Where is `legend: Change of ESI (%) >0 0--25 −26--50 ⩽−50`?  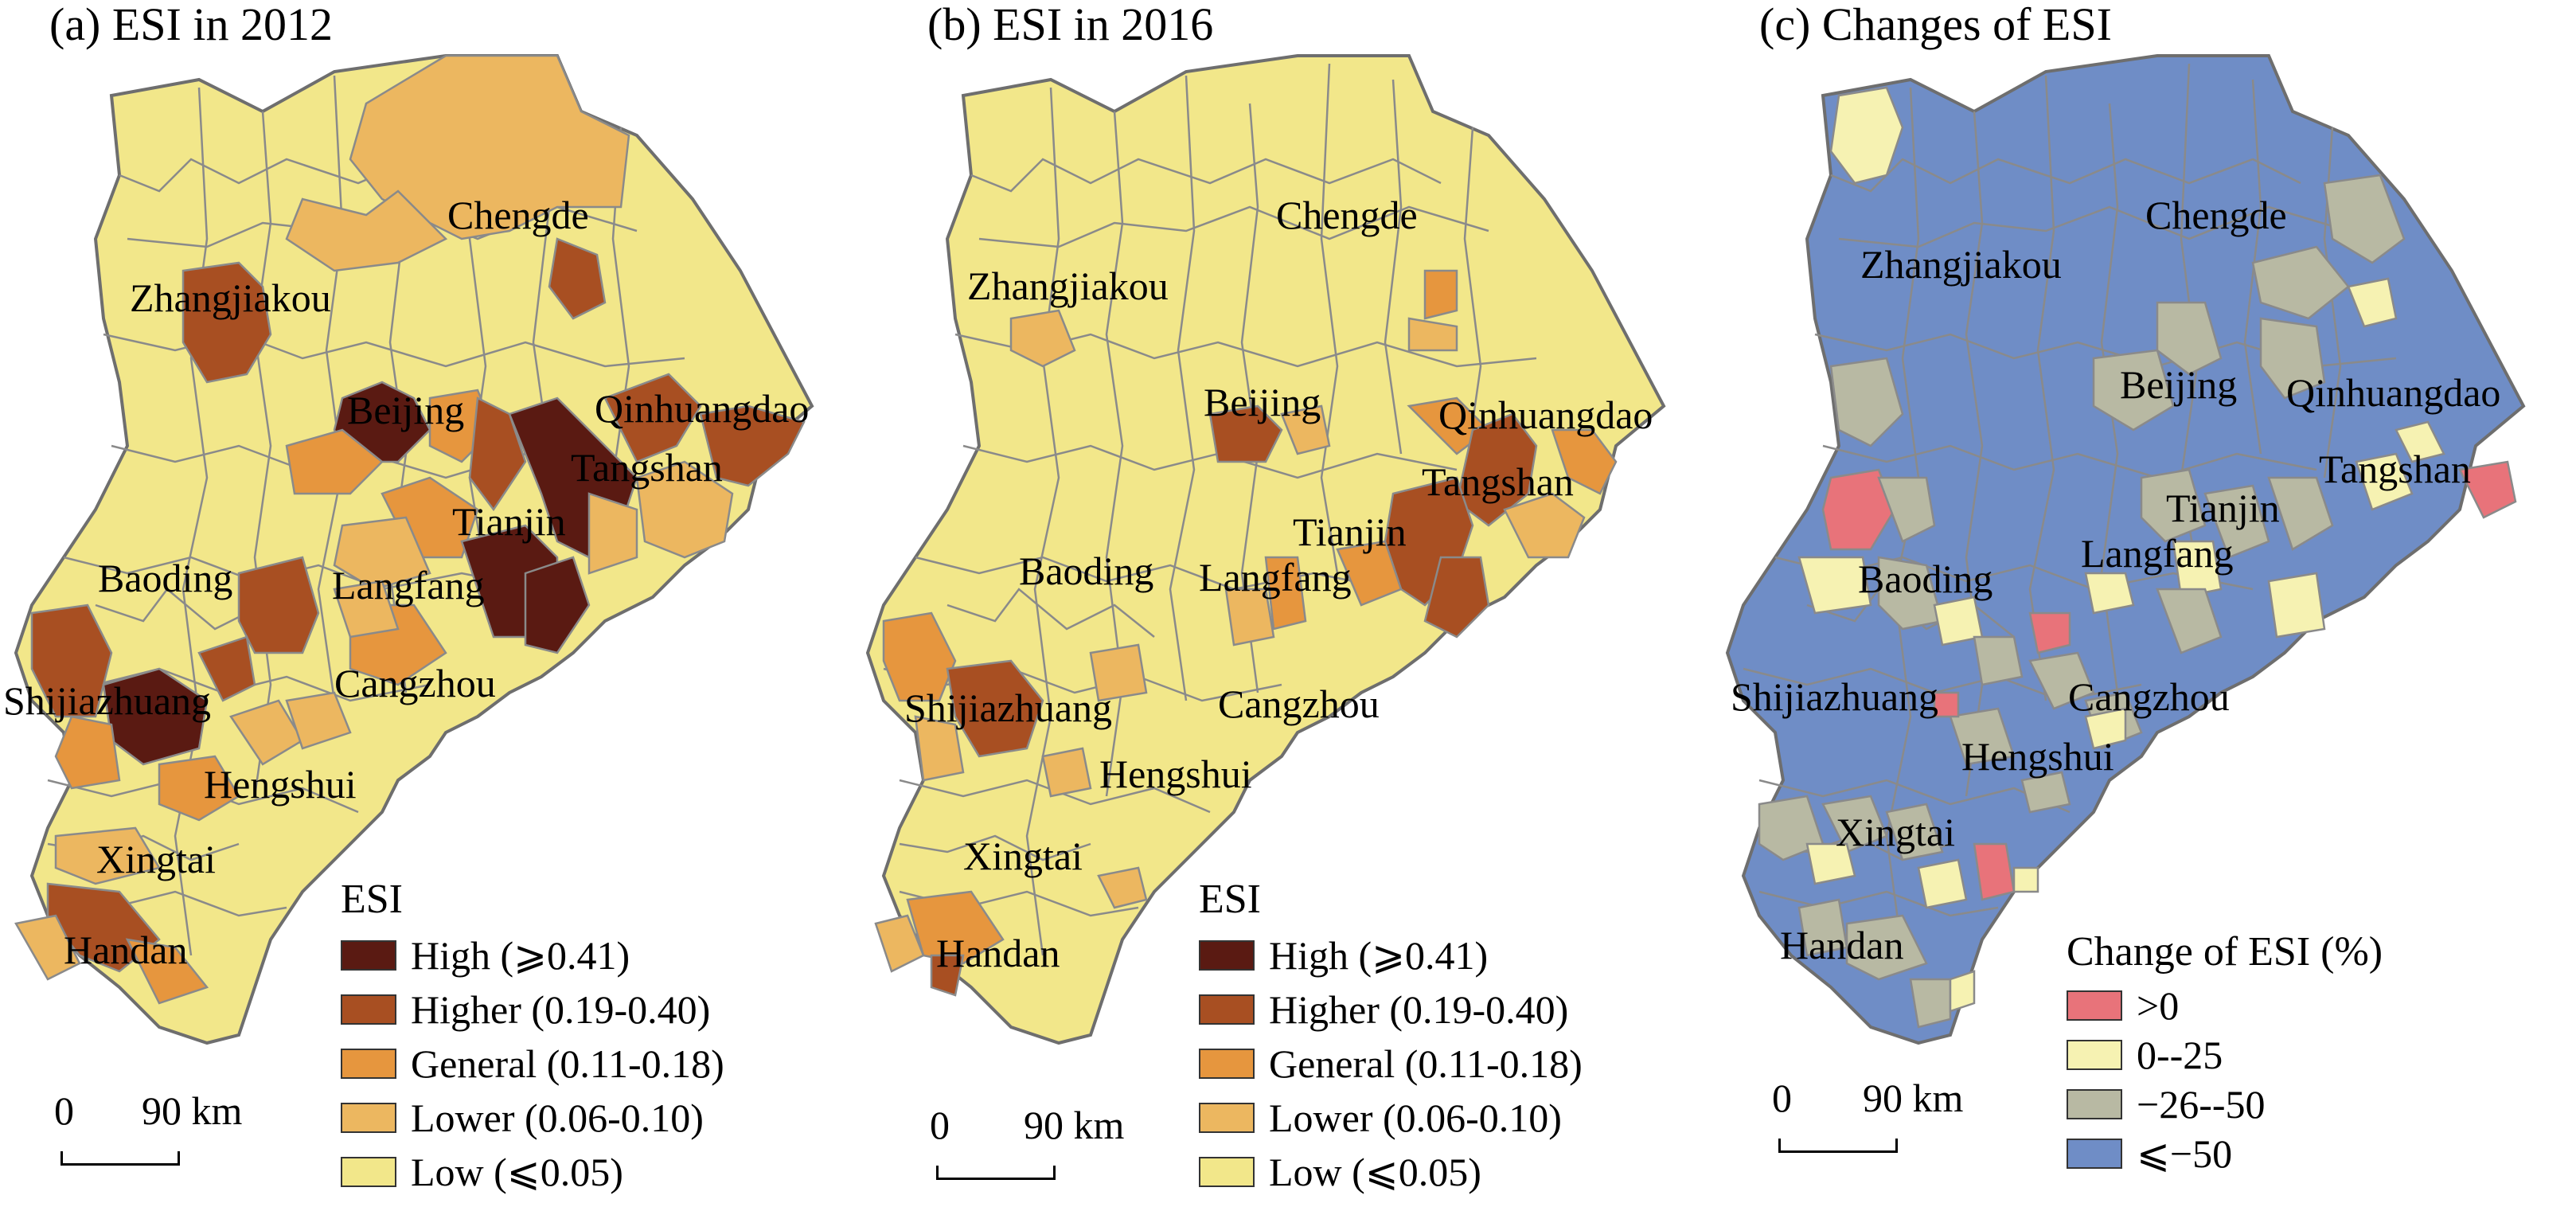 legend: Change of ESI (%) >0 0--25 −26--50 ⩽−50 is located at coordinates (2225, 1053).